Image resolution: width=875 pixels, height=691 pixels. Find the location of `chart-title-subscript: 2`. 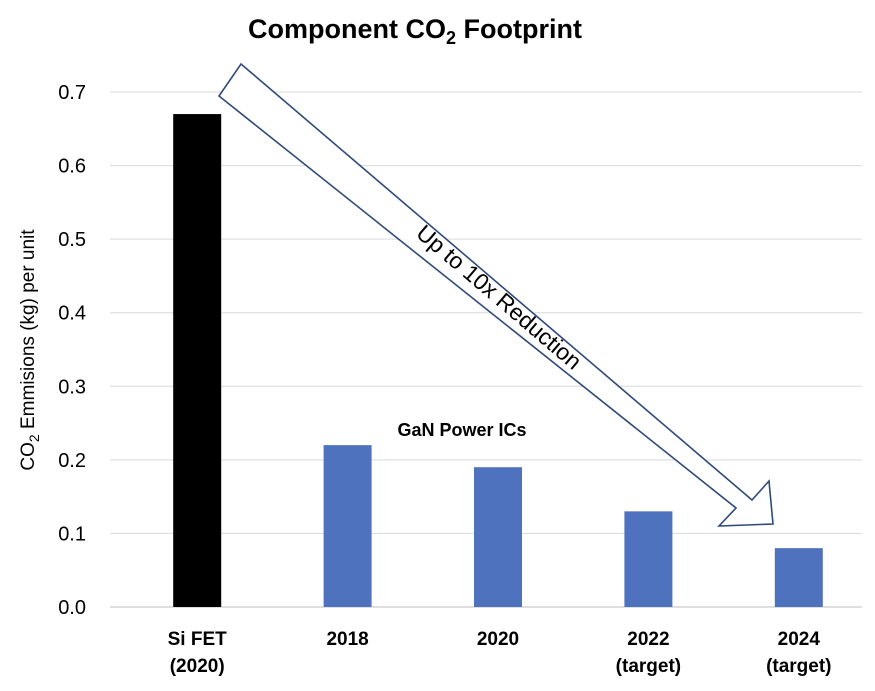

chart-title-subscript: 2 is located at coordinates (451, 38).